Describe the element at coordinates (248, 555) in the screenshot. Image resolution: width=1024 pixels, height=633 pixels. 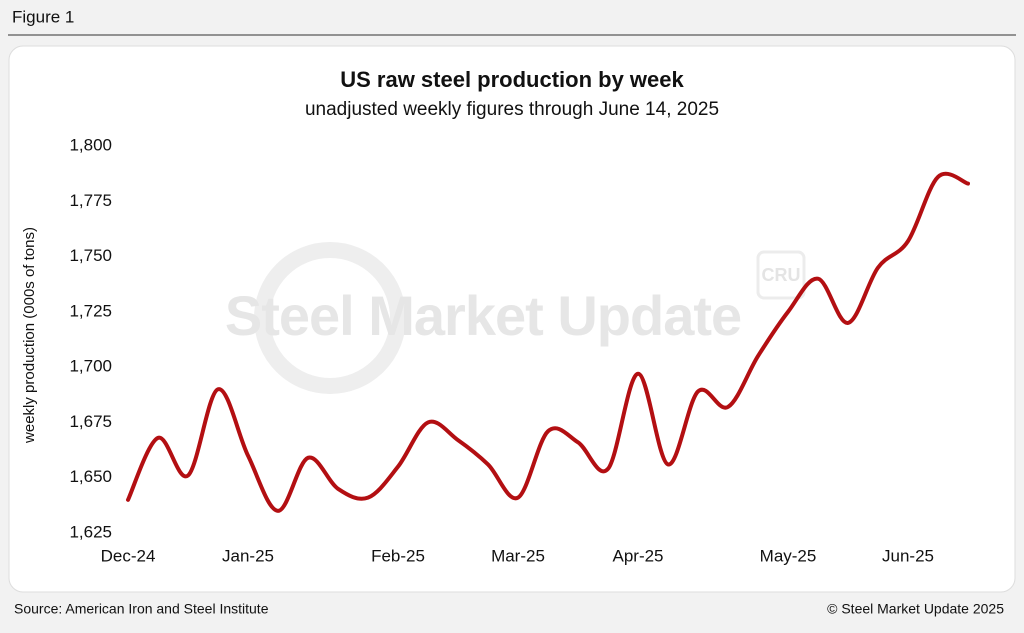
I see `x-tick-label: Jan-25` at that location.